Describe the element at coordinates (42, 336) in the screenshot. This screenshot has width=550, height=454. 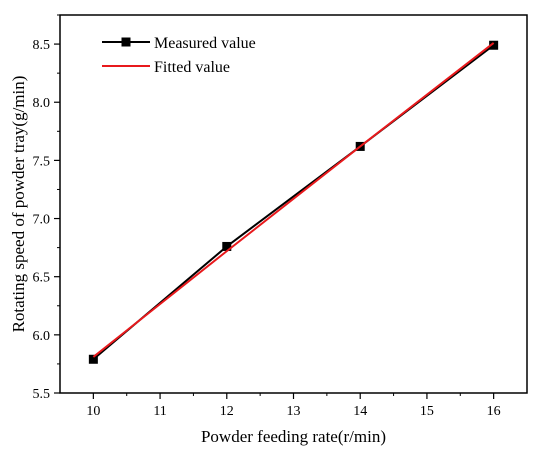
I see `y-tick-label: 6.0` at that location.